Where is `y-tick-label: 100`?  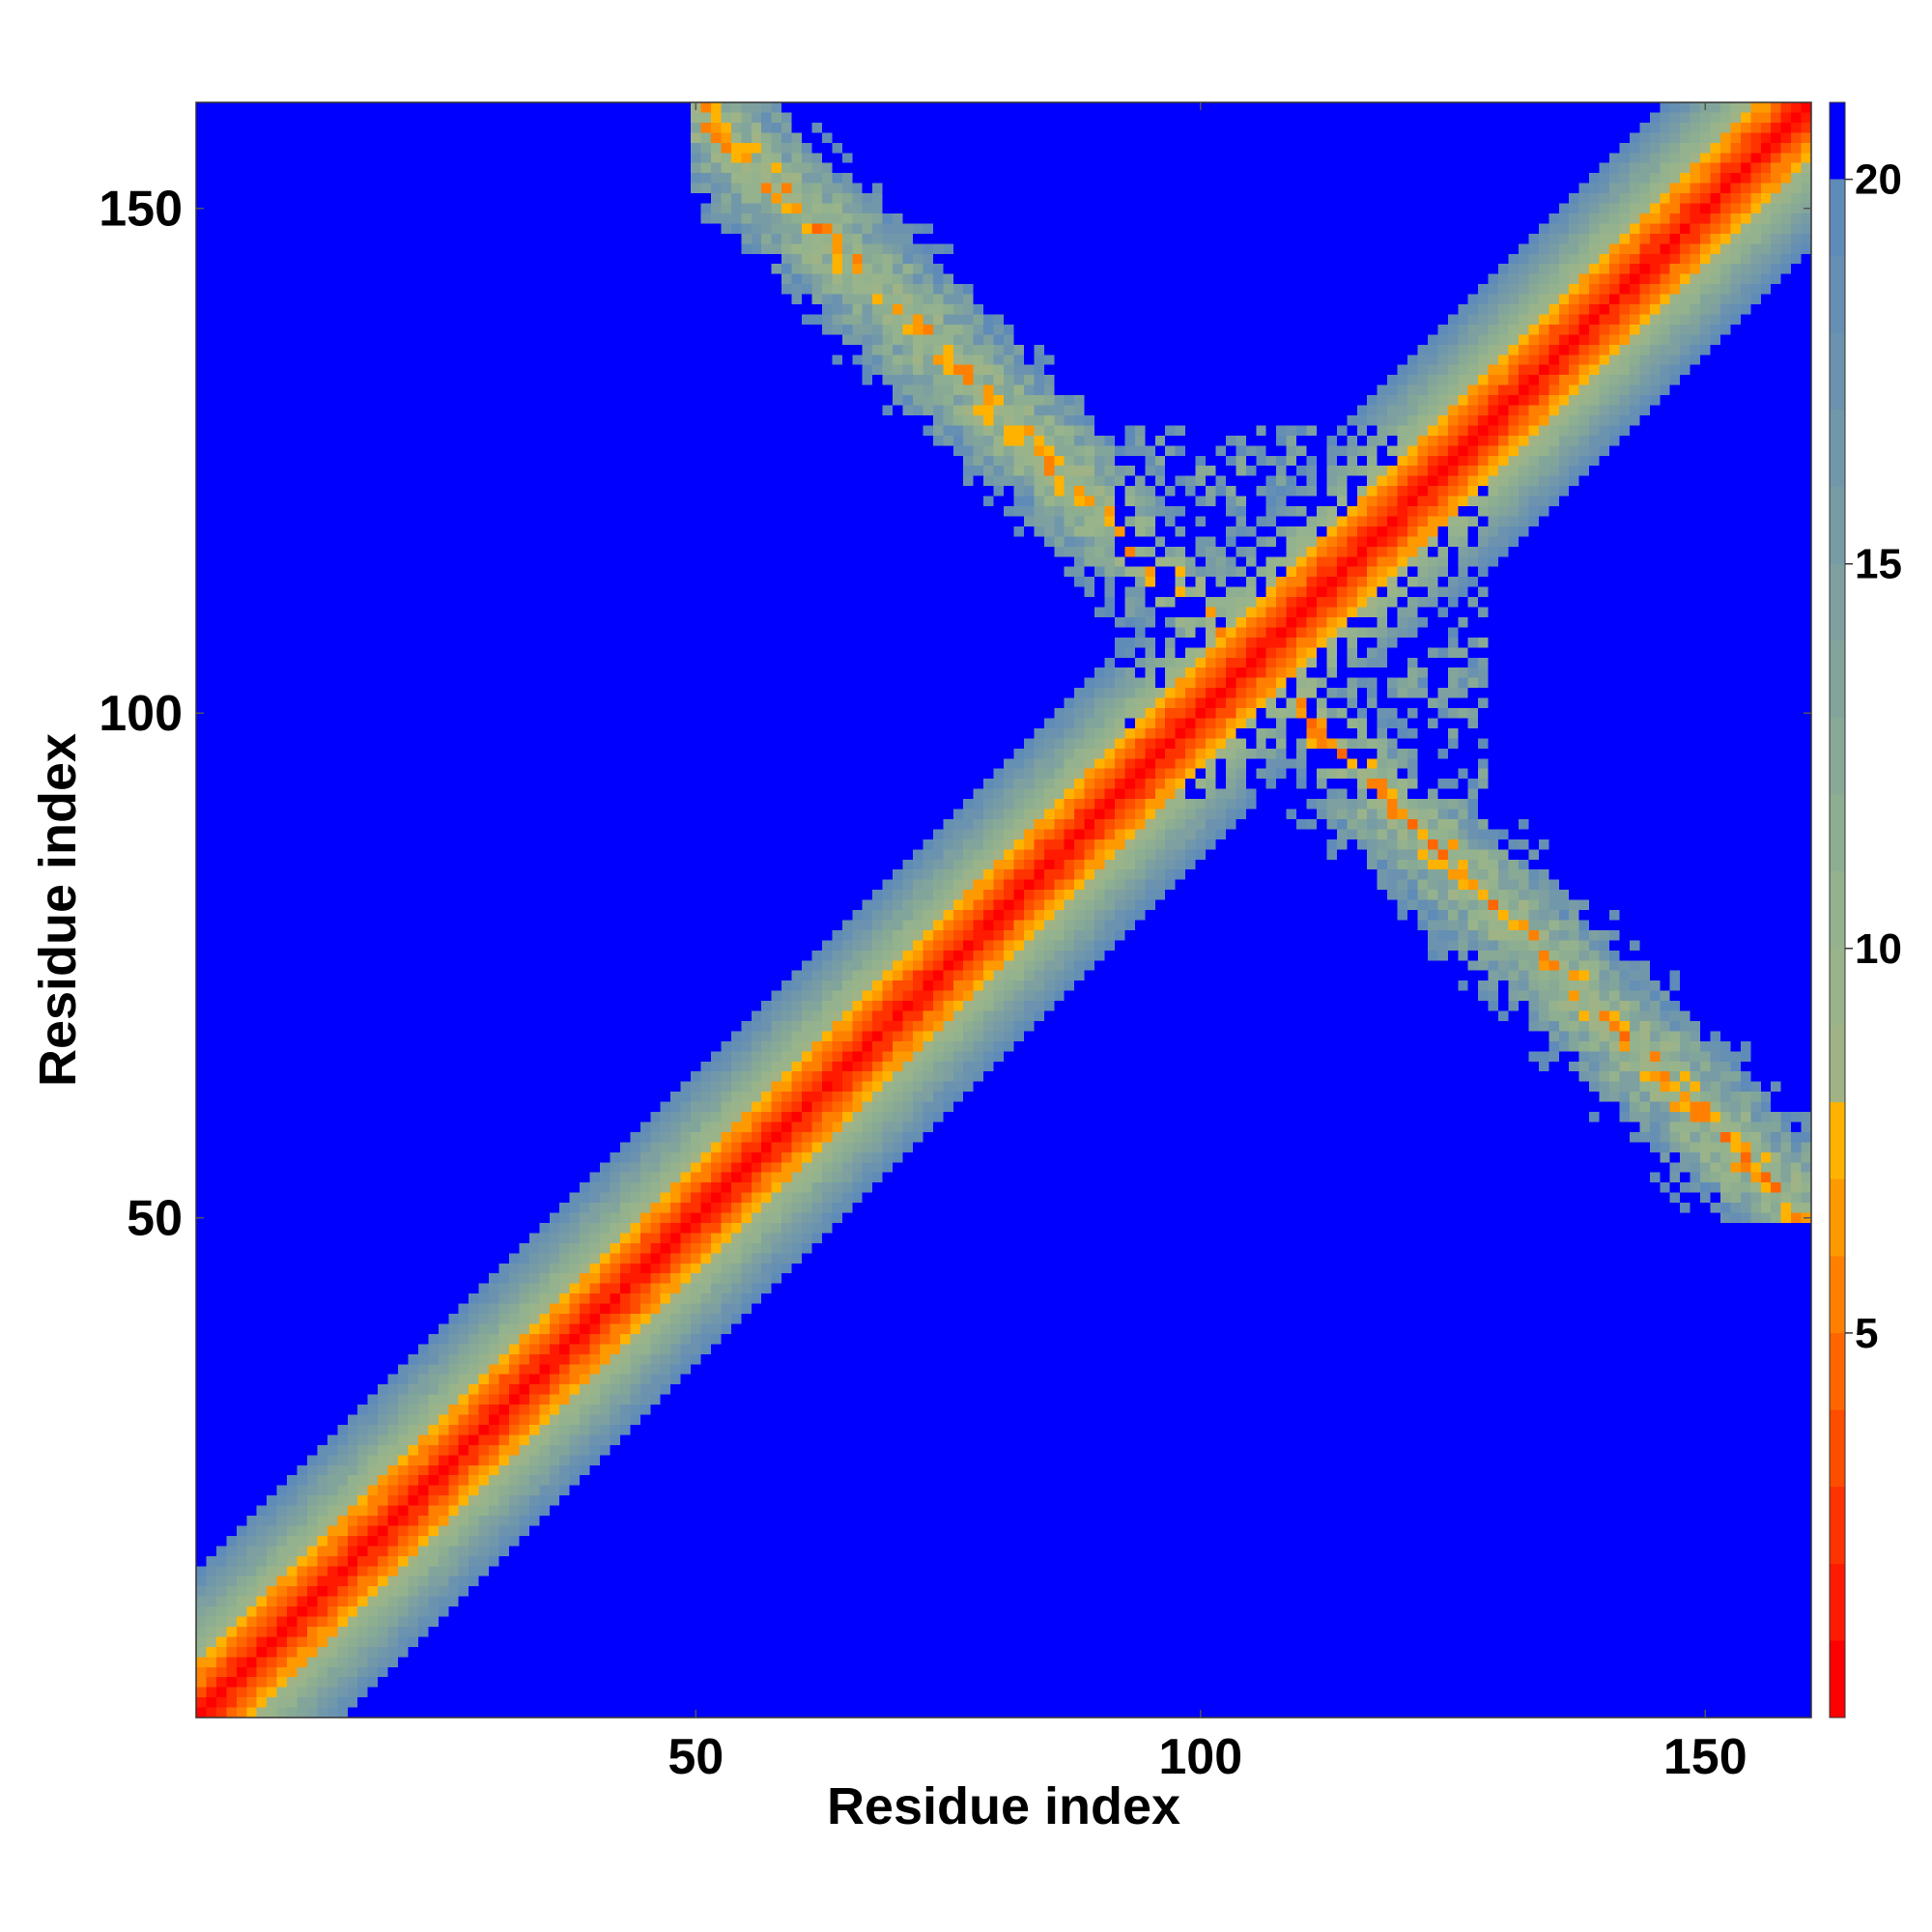
y-tick-label: 100 is located at coordinates (141, 714).